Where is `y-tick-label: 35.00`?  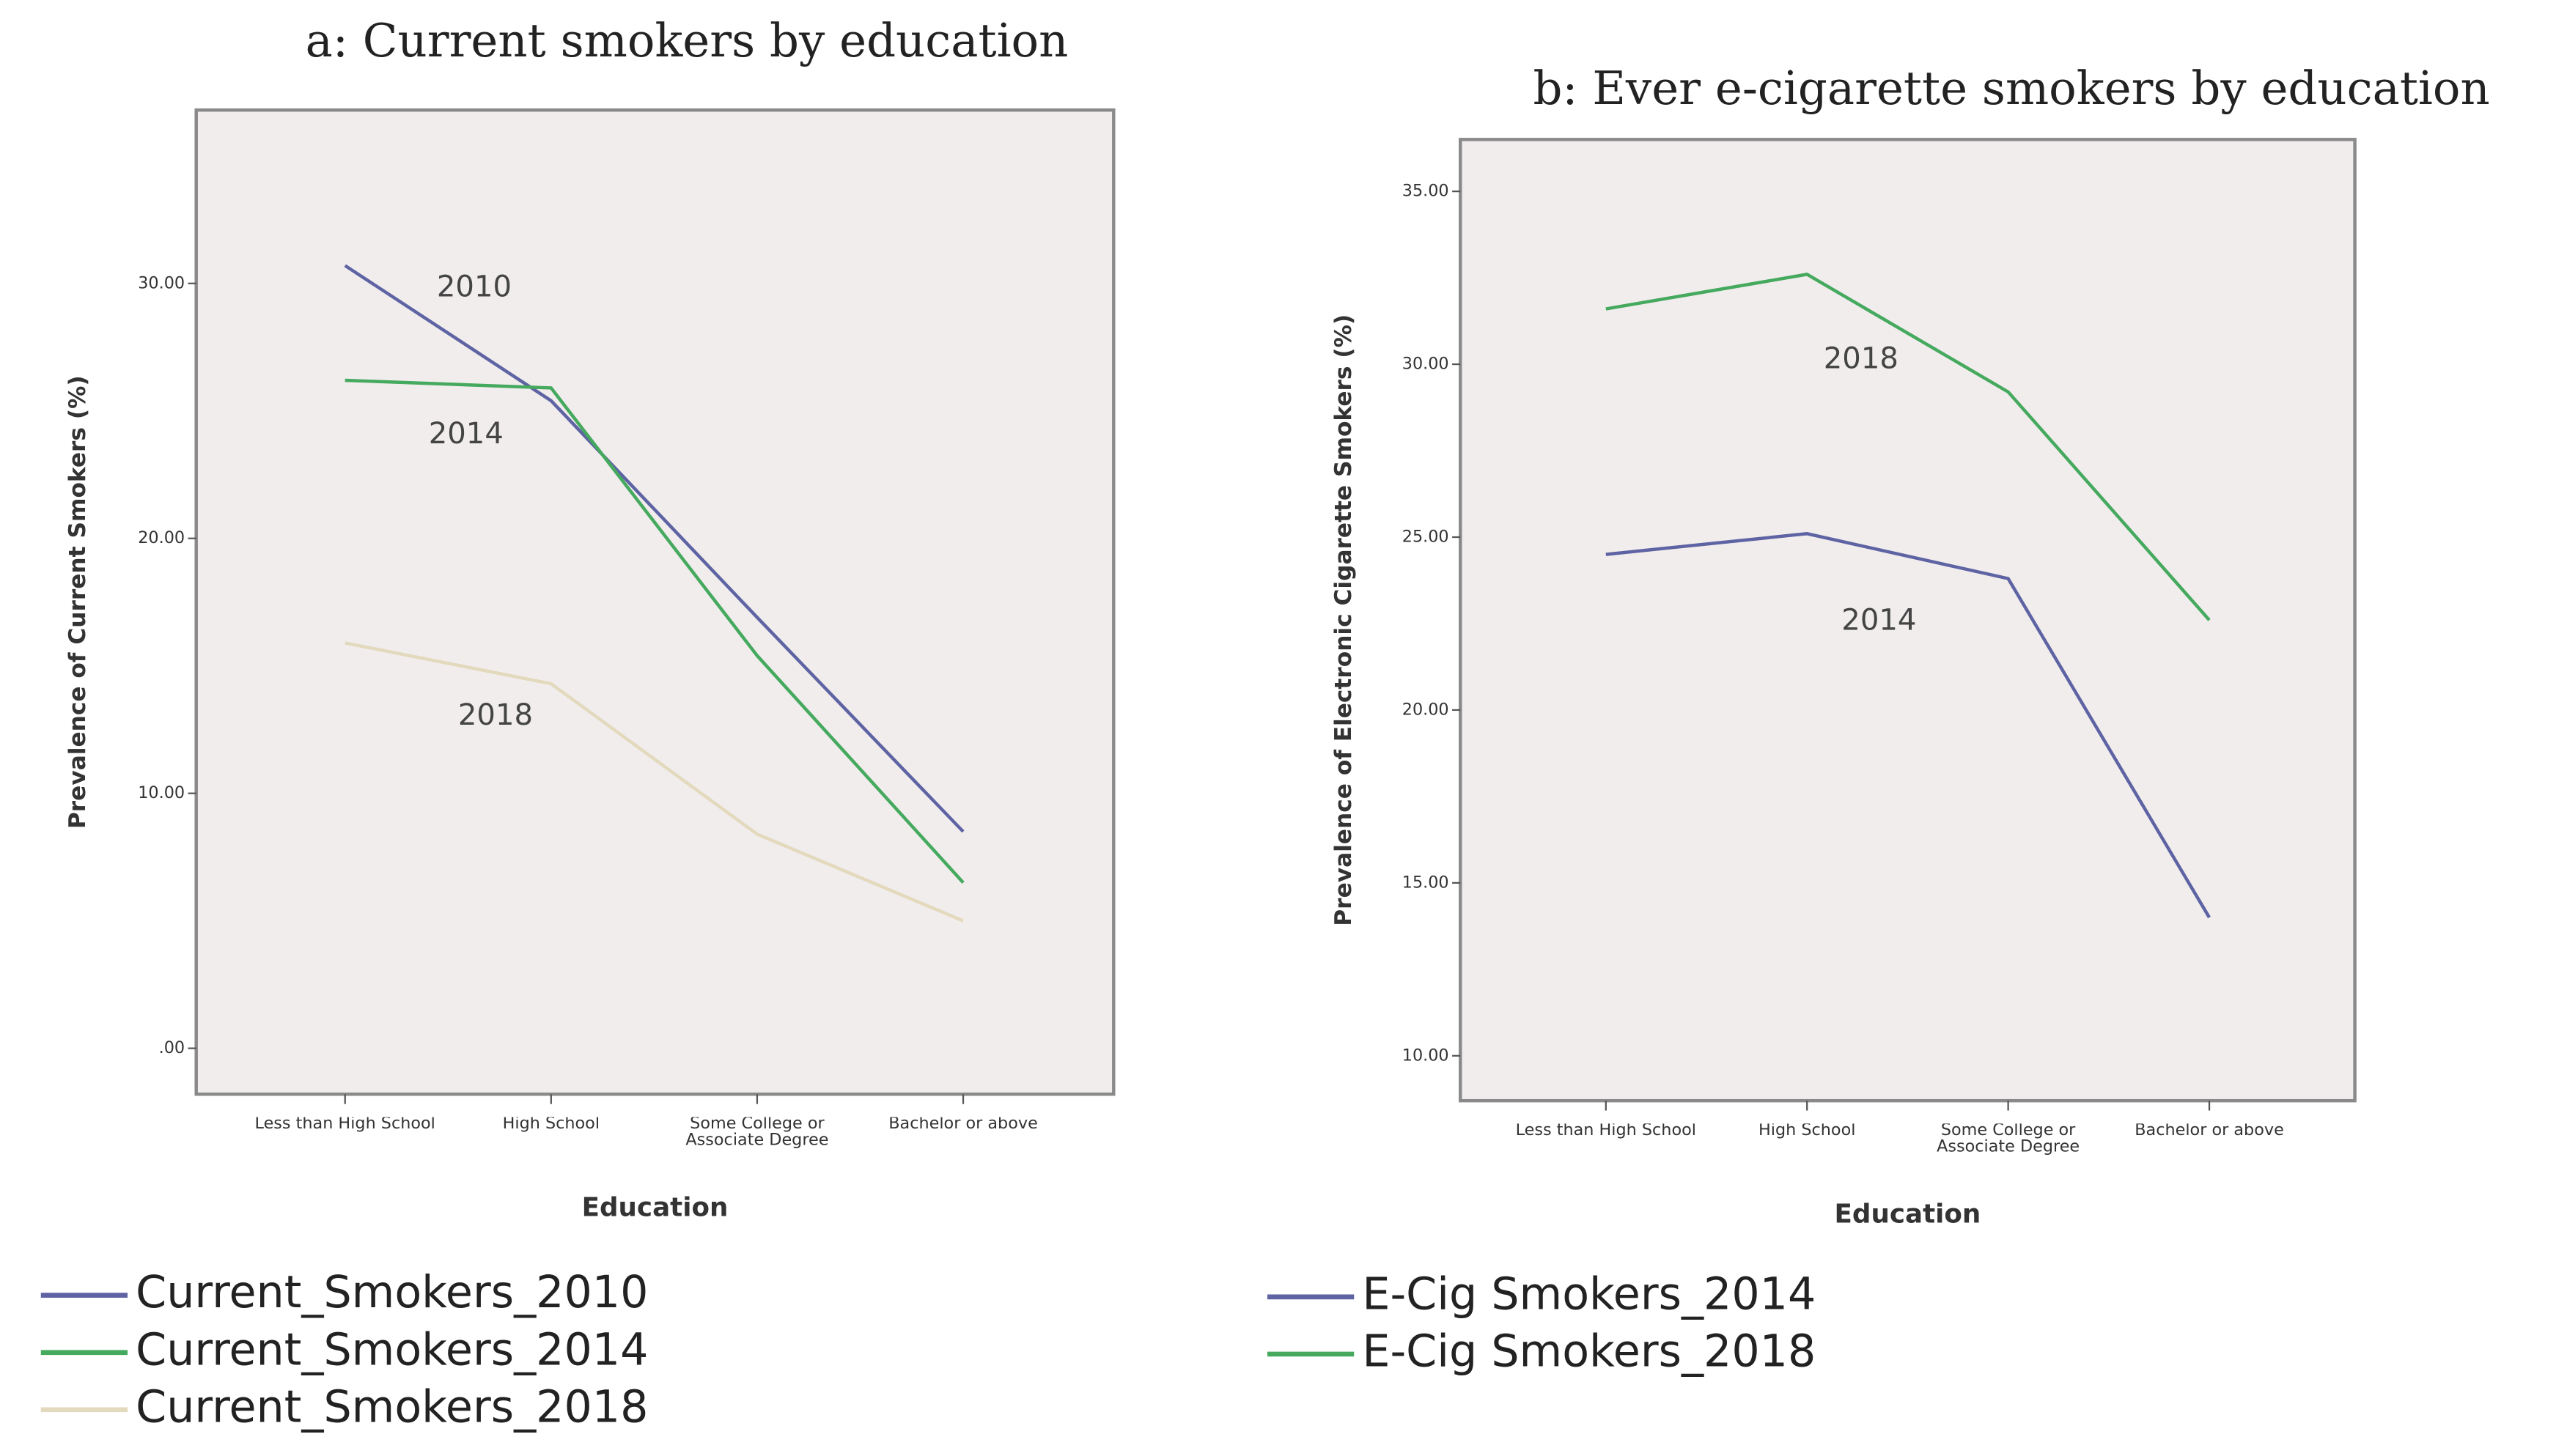
y-tick-label: 35.00 is located at coordinates (1425, 191).